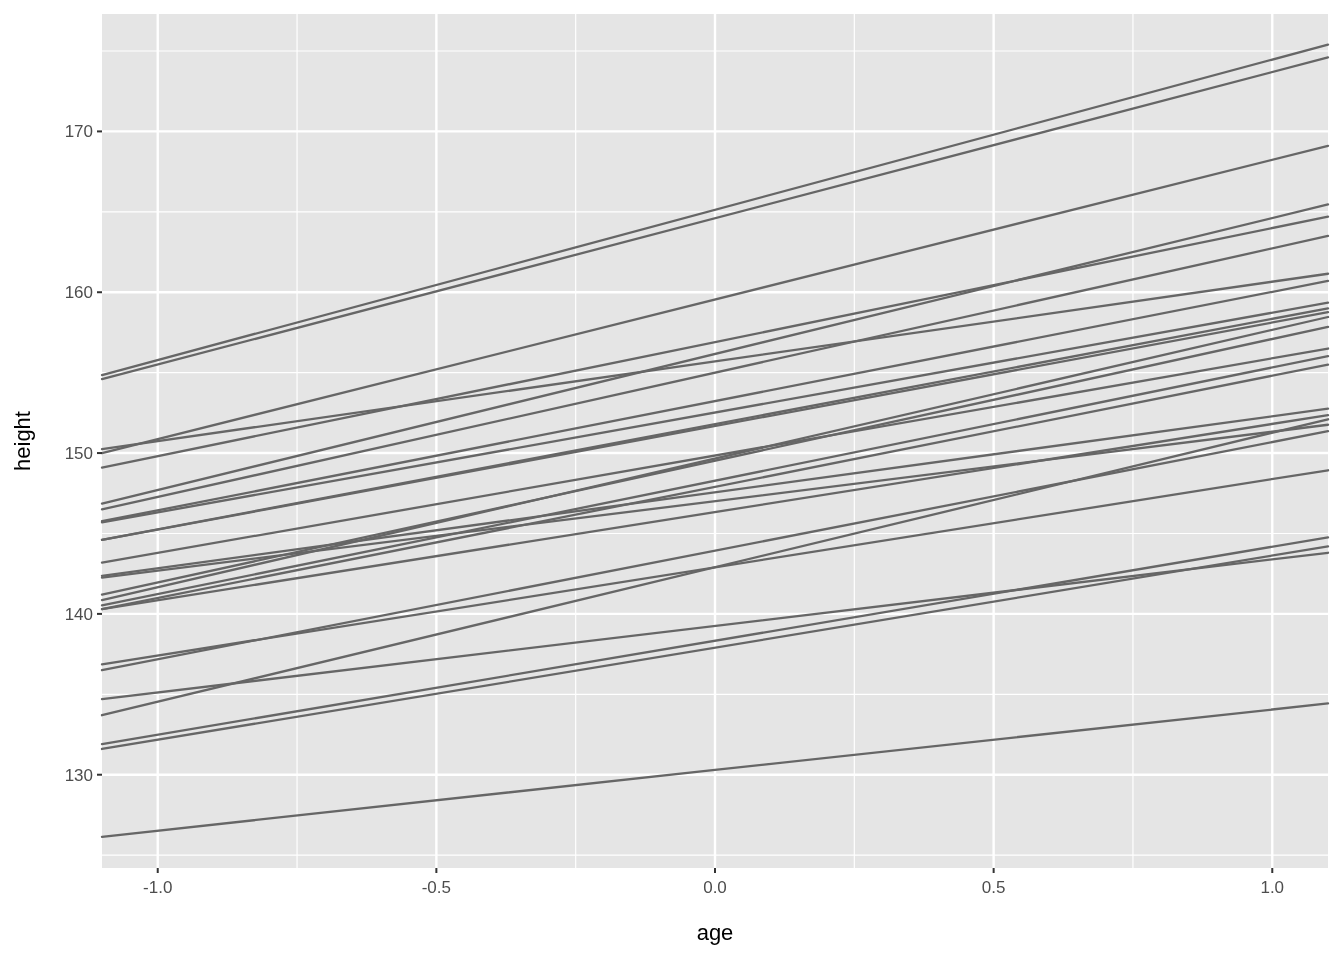 The height and width of the screenshot is (960, 1344). I want to click on y-axis-title: height, so click(22, 441).